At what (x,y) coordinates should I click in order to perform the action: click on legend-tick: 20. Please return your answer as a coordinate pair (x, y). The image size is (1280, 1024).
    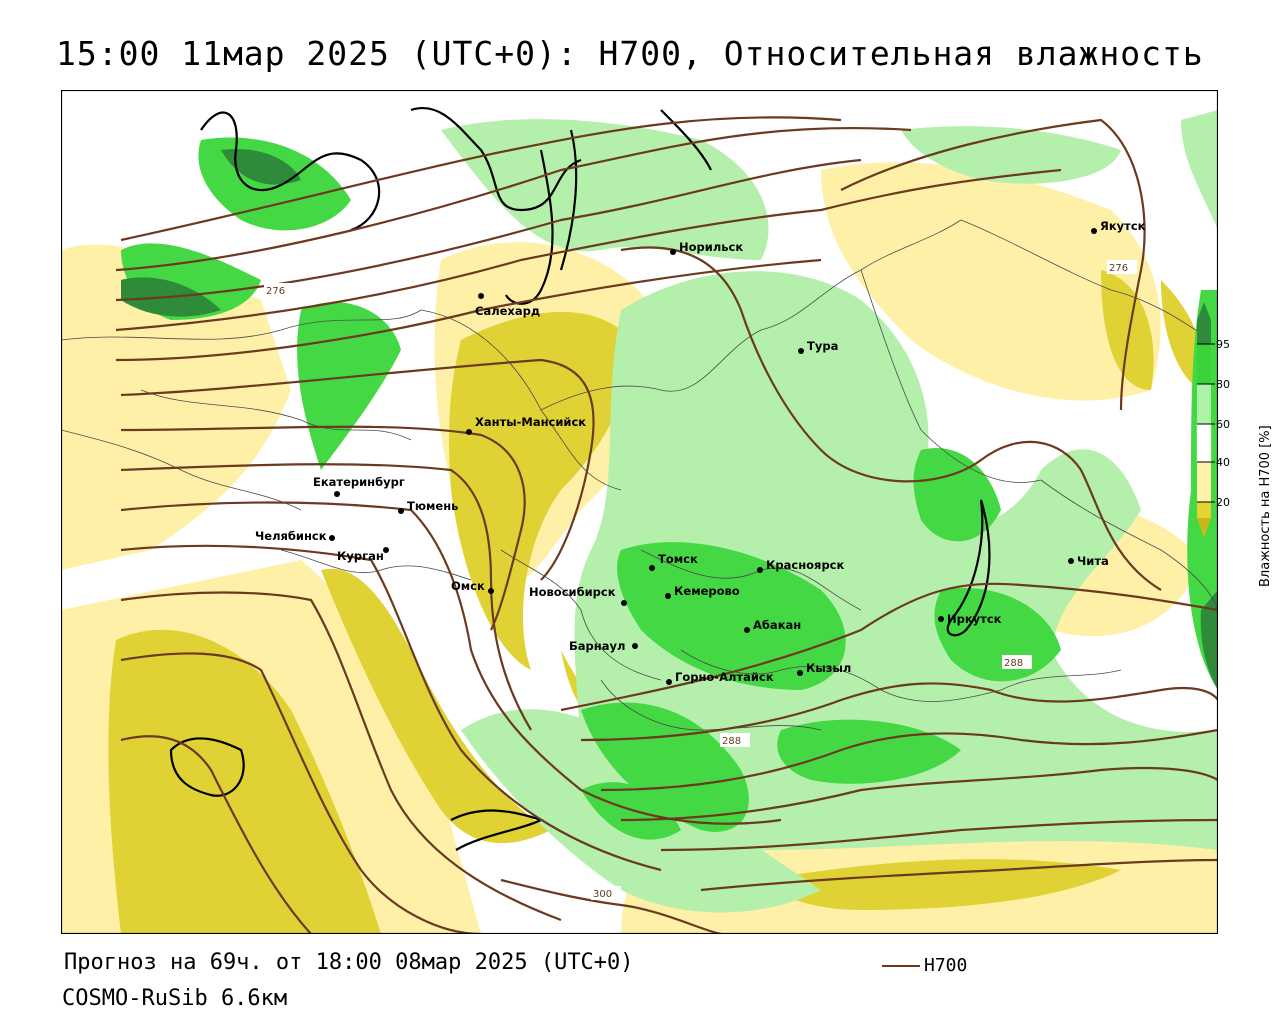
    Looking at the image, I should click on (1223, 502).